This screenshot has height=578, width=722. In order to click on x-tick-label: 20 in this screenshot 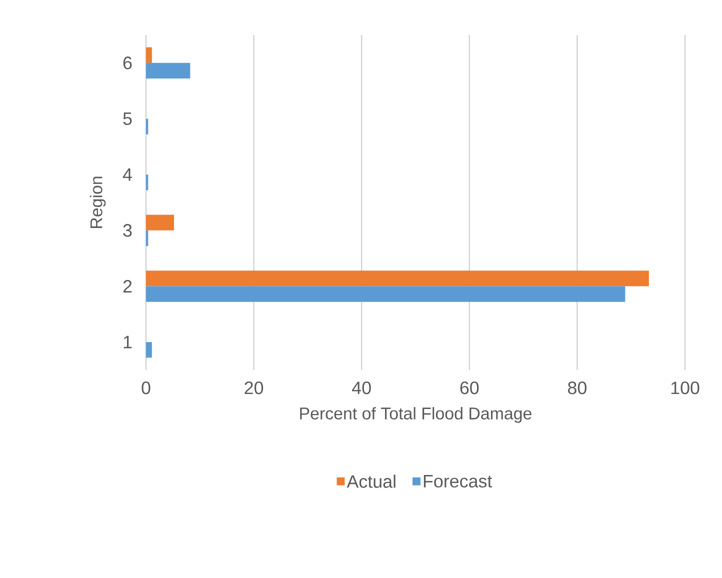, I will do `click(254, 388)`.